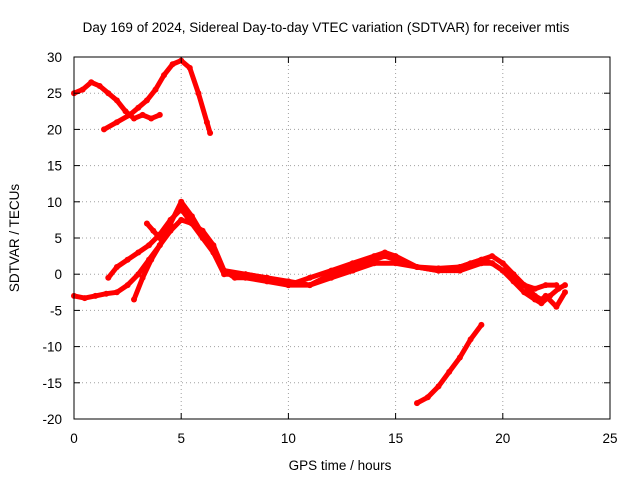  What do you see at coordinates (52, 419) in the screenshot?
I see `y-tick-label: -20` at bounding box center [52, 419].